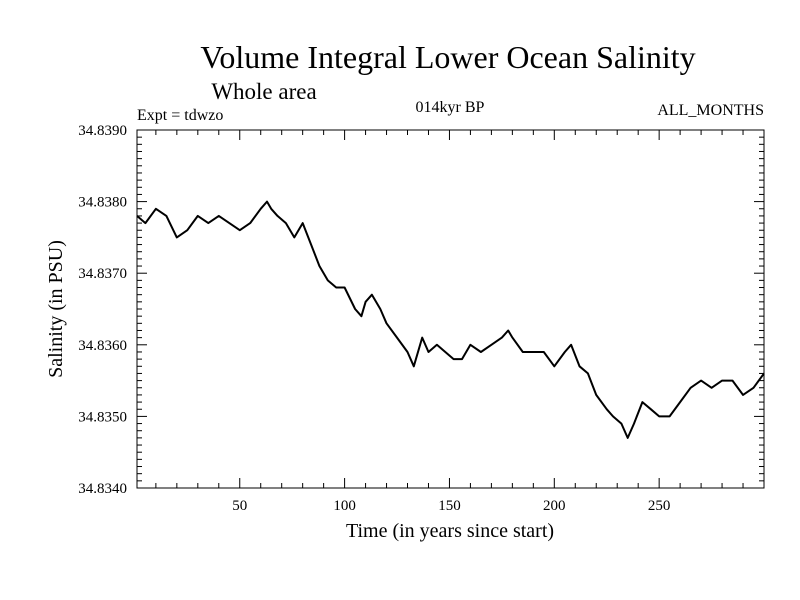 The image size is (800, 600). I want to click on y-tick-label: 34.8340, so click(102, 489).